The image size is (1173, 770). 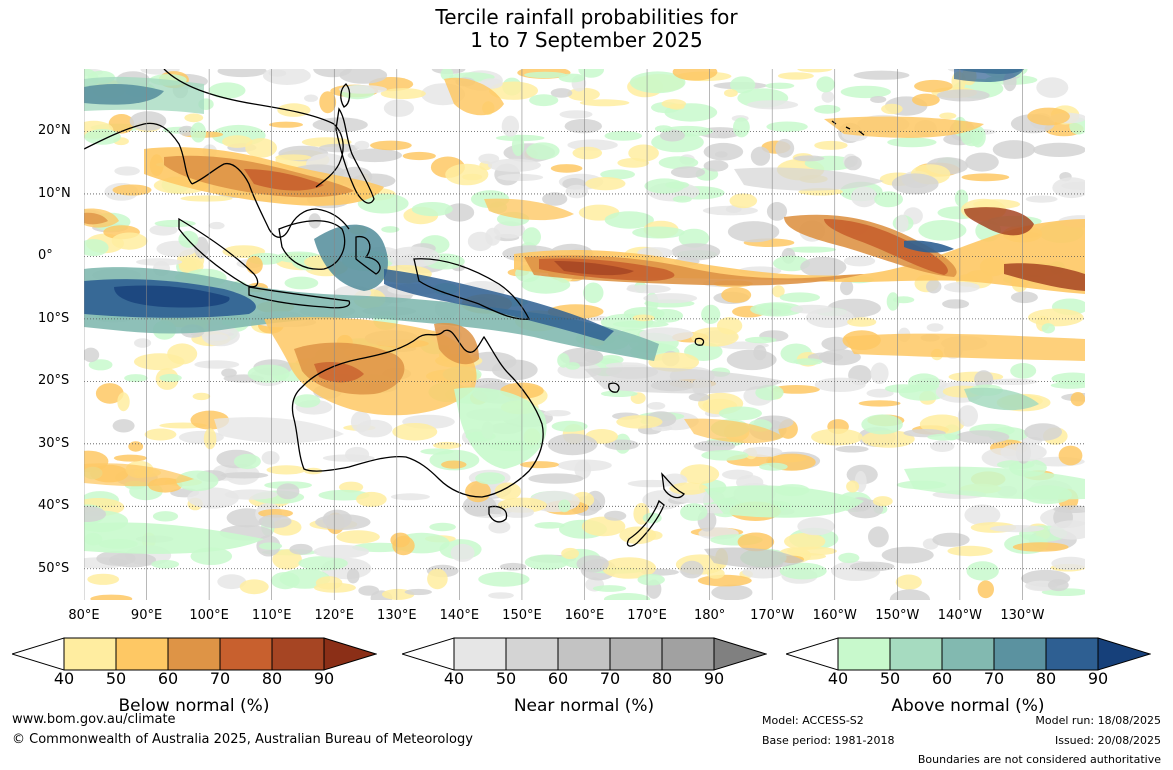 What do you see at coordinates (834, 615) in the screenshot?
I see `longitude-label: 160°W` at bounding box center [834, 615].